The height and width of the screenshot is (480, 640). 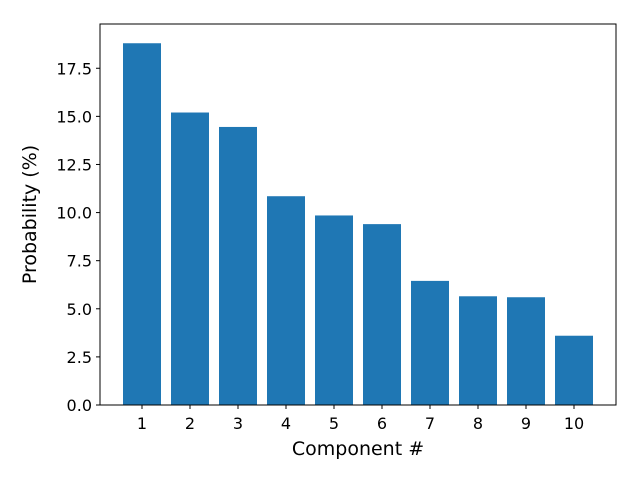 What do you see at coordinates (142, 423) in the screenshot?
I see `x-tick-label: 1` at bounding box center [142, 423].